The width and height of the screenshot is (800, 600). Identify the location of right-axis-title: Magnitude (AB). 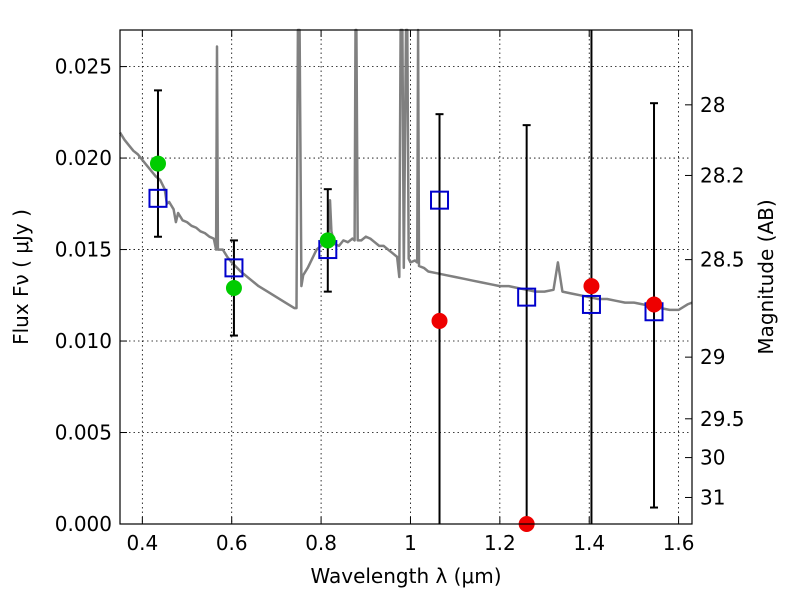
(766, 276).